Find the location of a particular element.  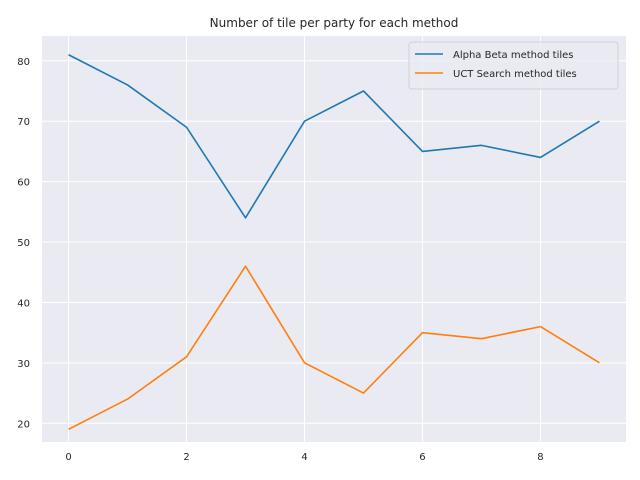

y-tick-label: 70 is located at coordinates (23, 122).